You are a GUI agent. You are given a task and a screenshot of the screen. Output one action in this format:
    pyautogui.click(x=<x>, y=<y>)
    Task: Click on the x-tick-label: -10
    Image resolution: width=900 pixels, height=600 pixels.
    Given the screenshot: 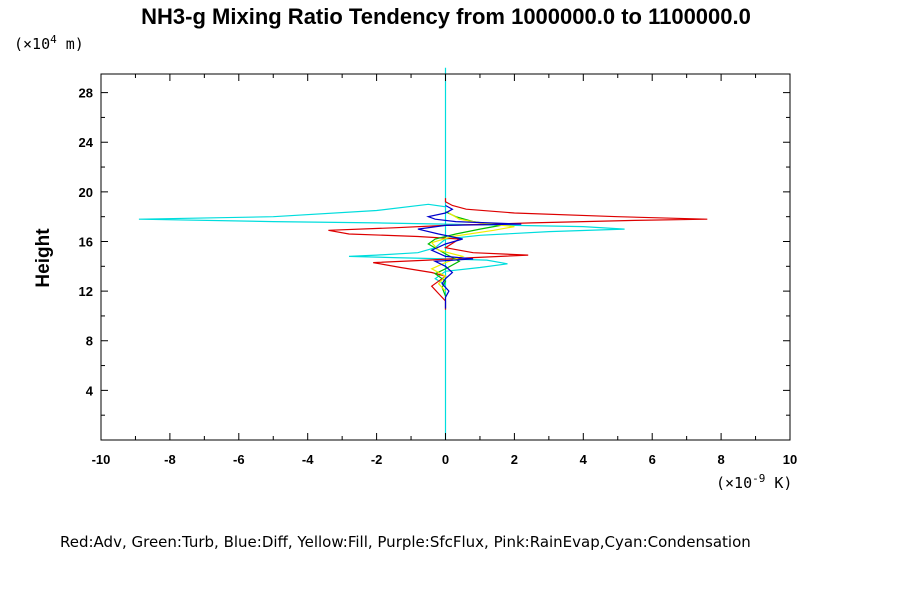 What is the action you would take?
    pyautogui.click(x=101, y=459)
    